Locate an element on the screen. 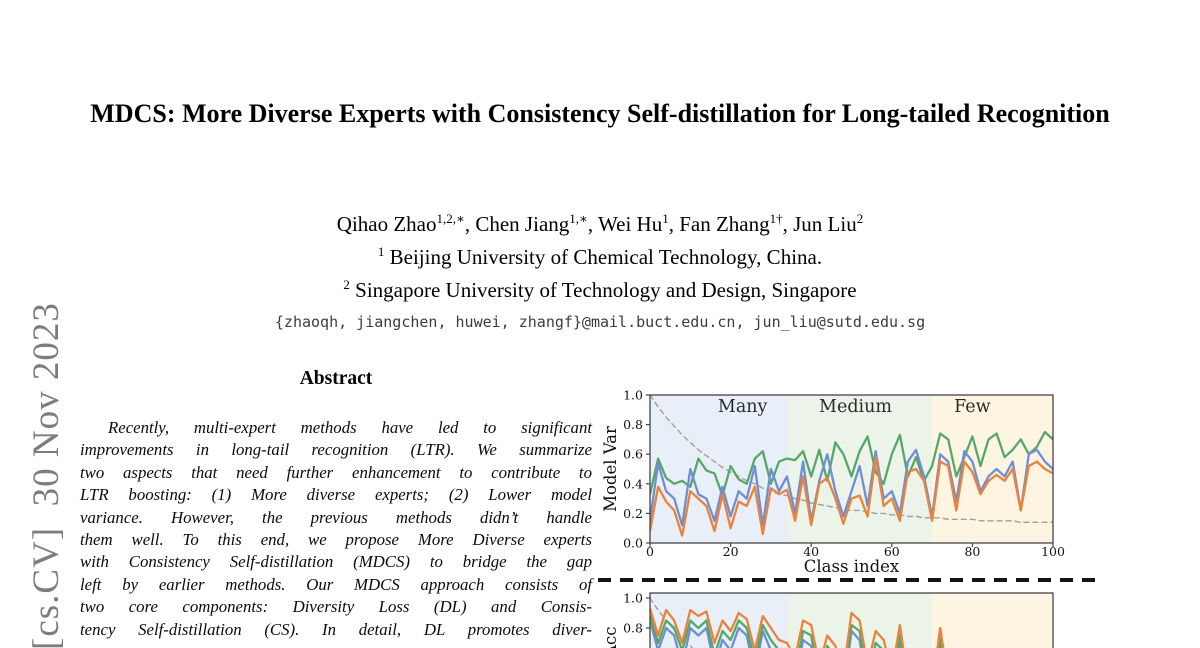 Image resolution: width=1200 pixels, height=648 pixels. y-axis-title: Model Acc is located at coordinates (610, 637).